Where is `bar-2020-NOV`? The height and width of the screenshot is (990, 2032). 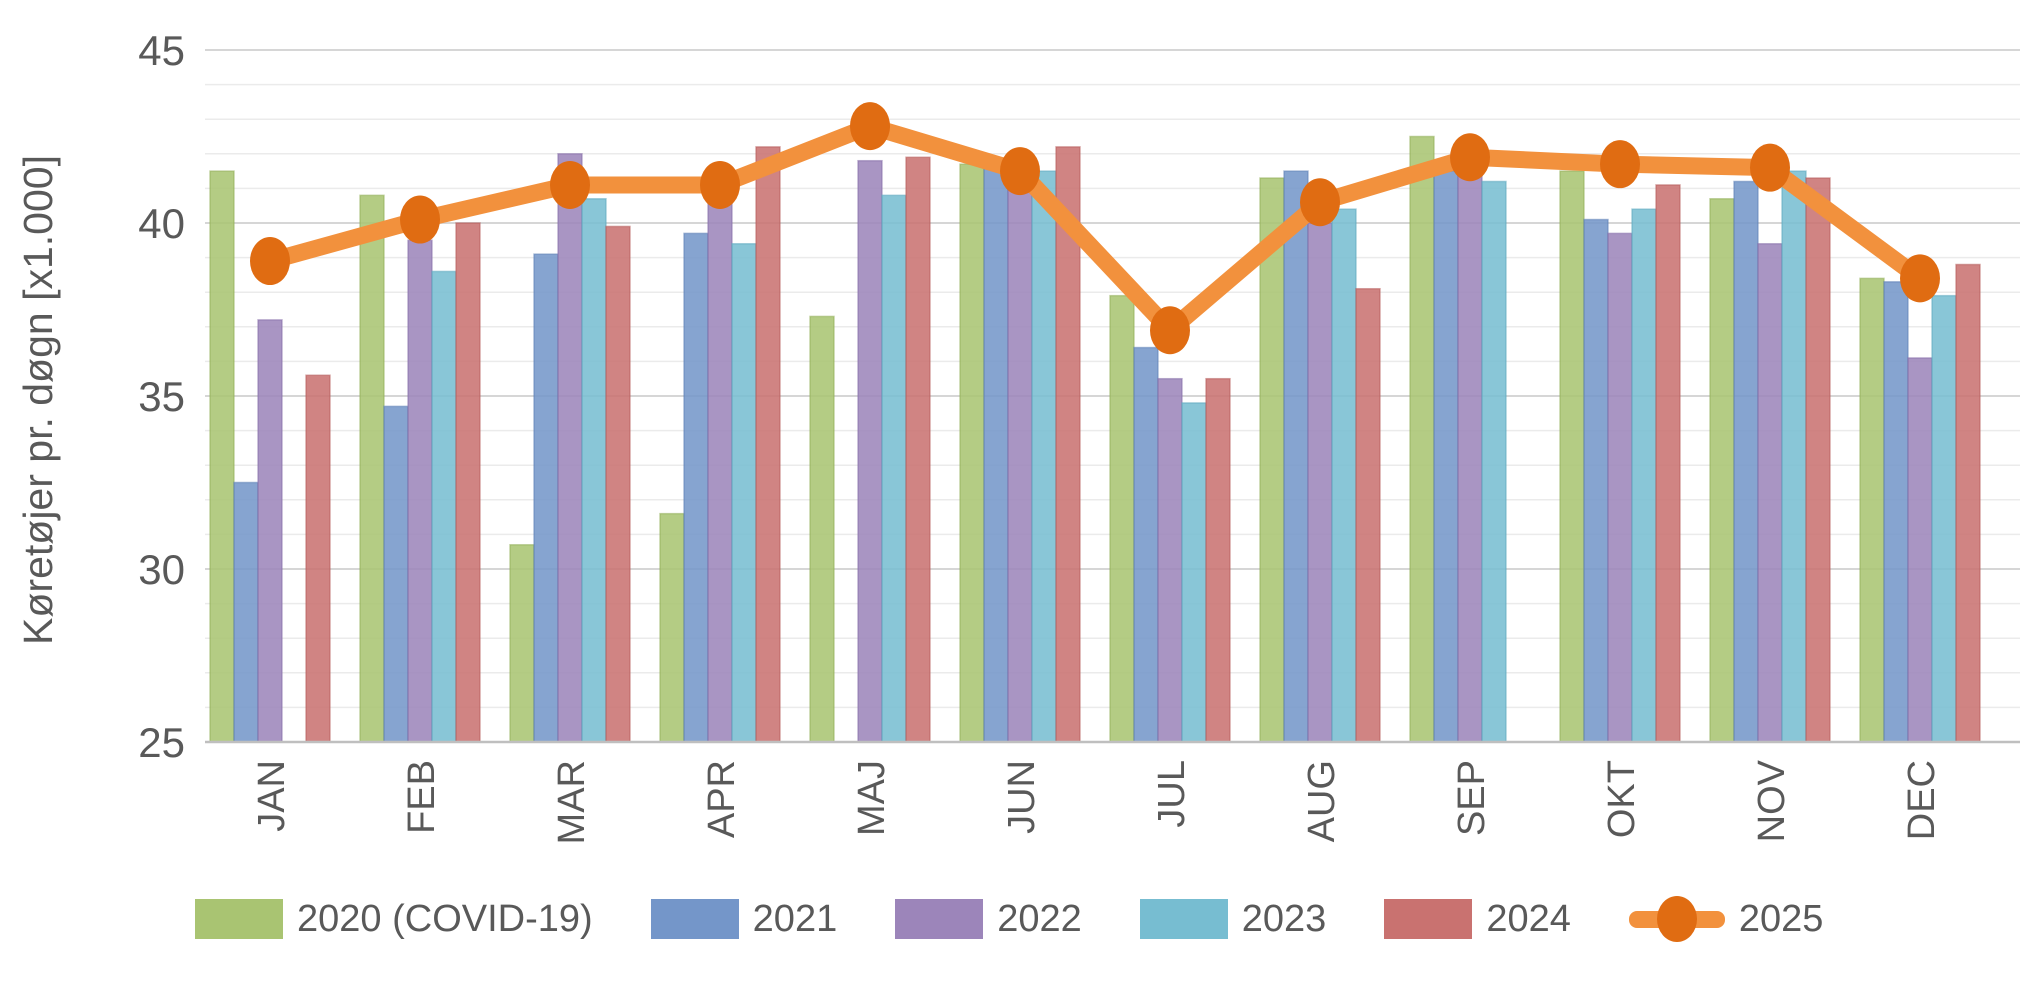
bar-2020-NOV is located at coordinates (1722, 470).